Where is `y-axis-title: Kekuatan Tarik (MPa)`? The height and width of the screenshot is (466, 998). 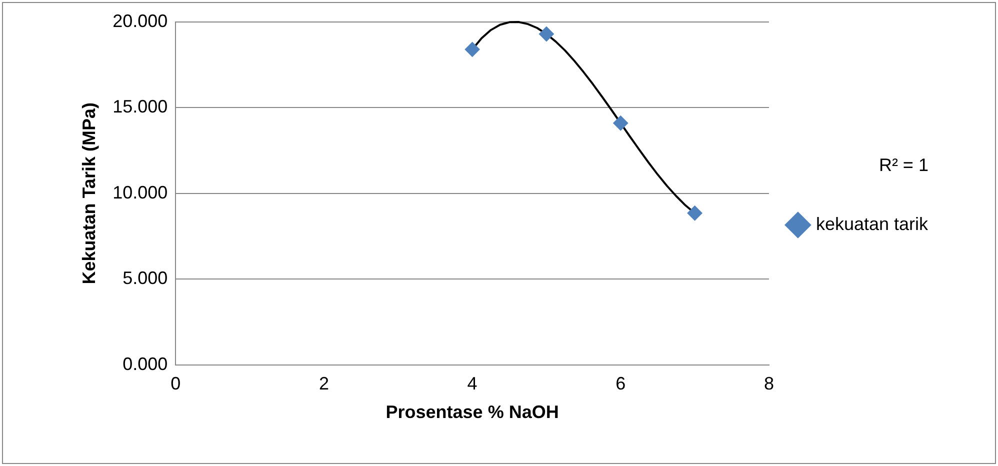
y-axis-title: Kekuatan Tarik (MPa) is located at coordinates (88, 193).